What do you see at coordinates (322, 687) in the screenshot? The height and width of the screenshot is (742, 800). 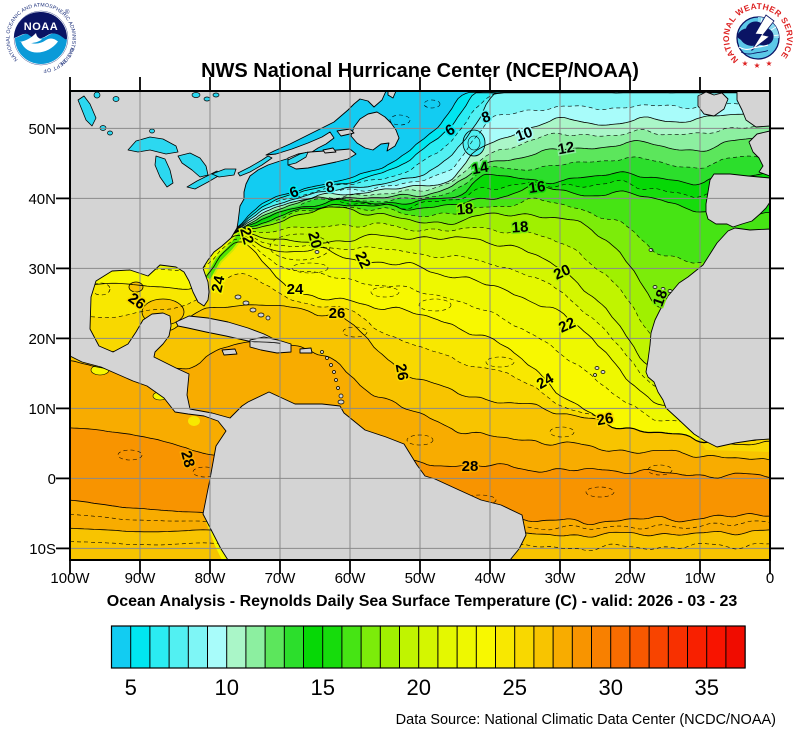 I see `svg-text: 15` at bounding box center [322, 687].